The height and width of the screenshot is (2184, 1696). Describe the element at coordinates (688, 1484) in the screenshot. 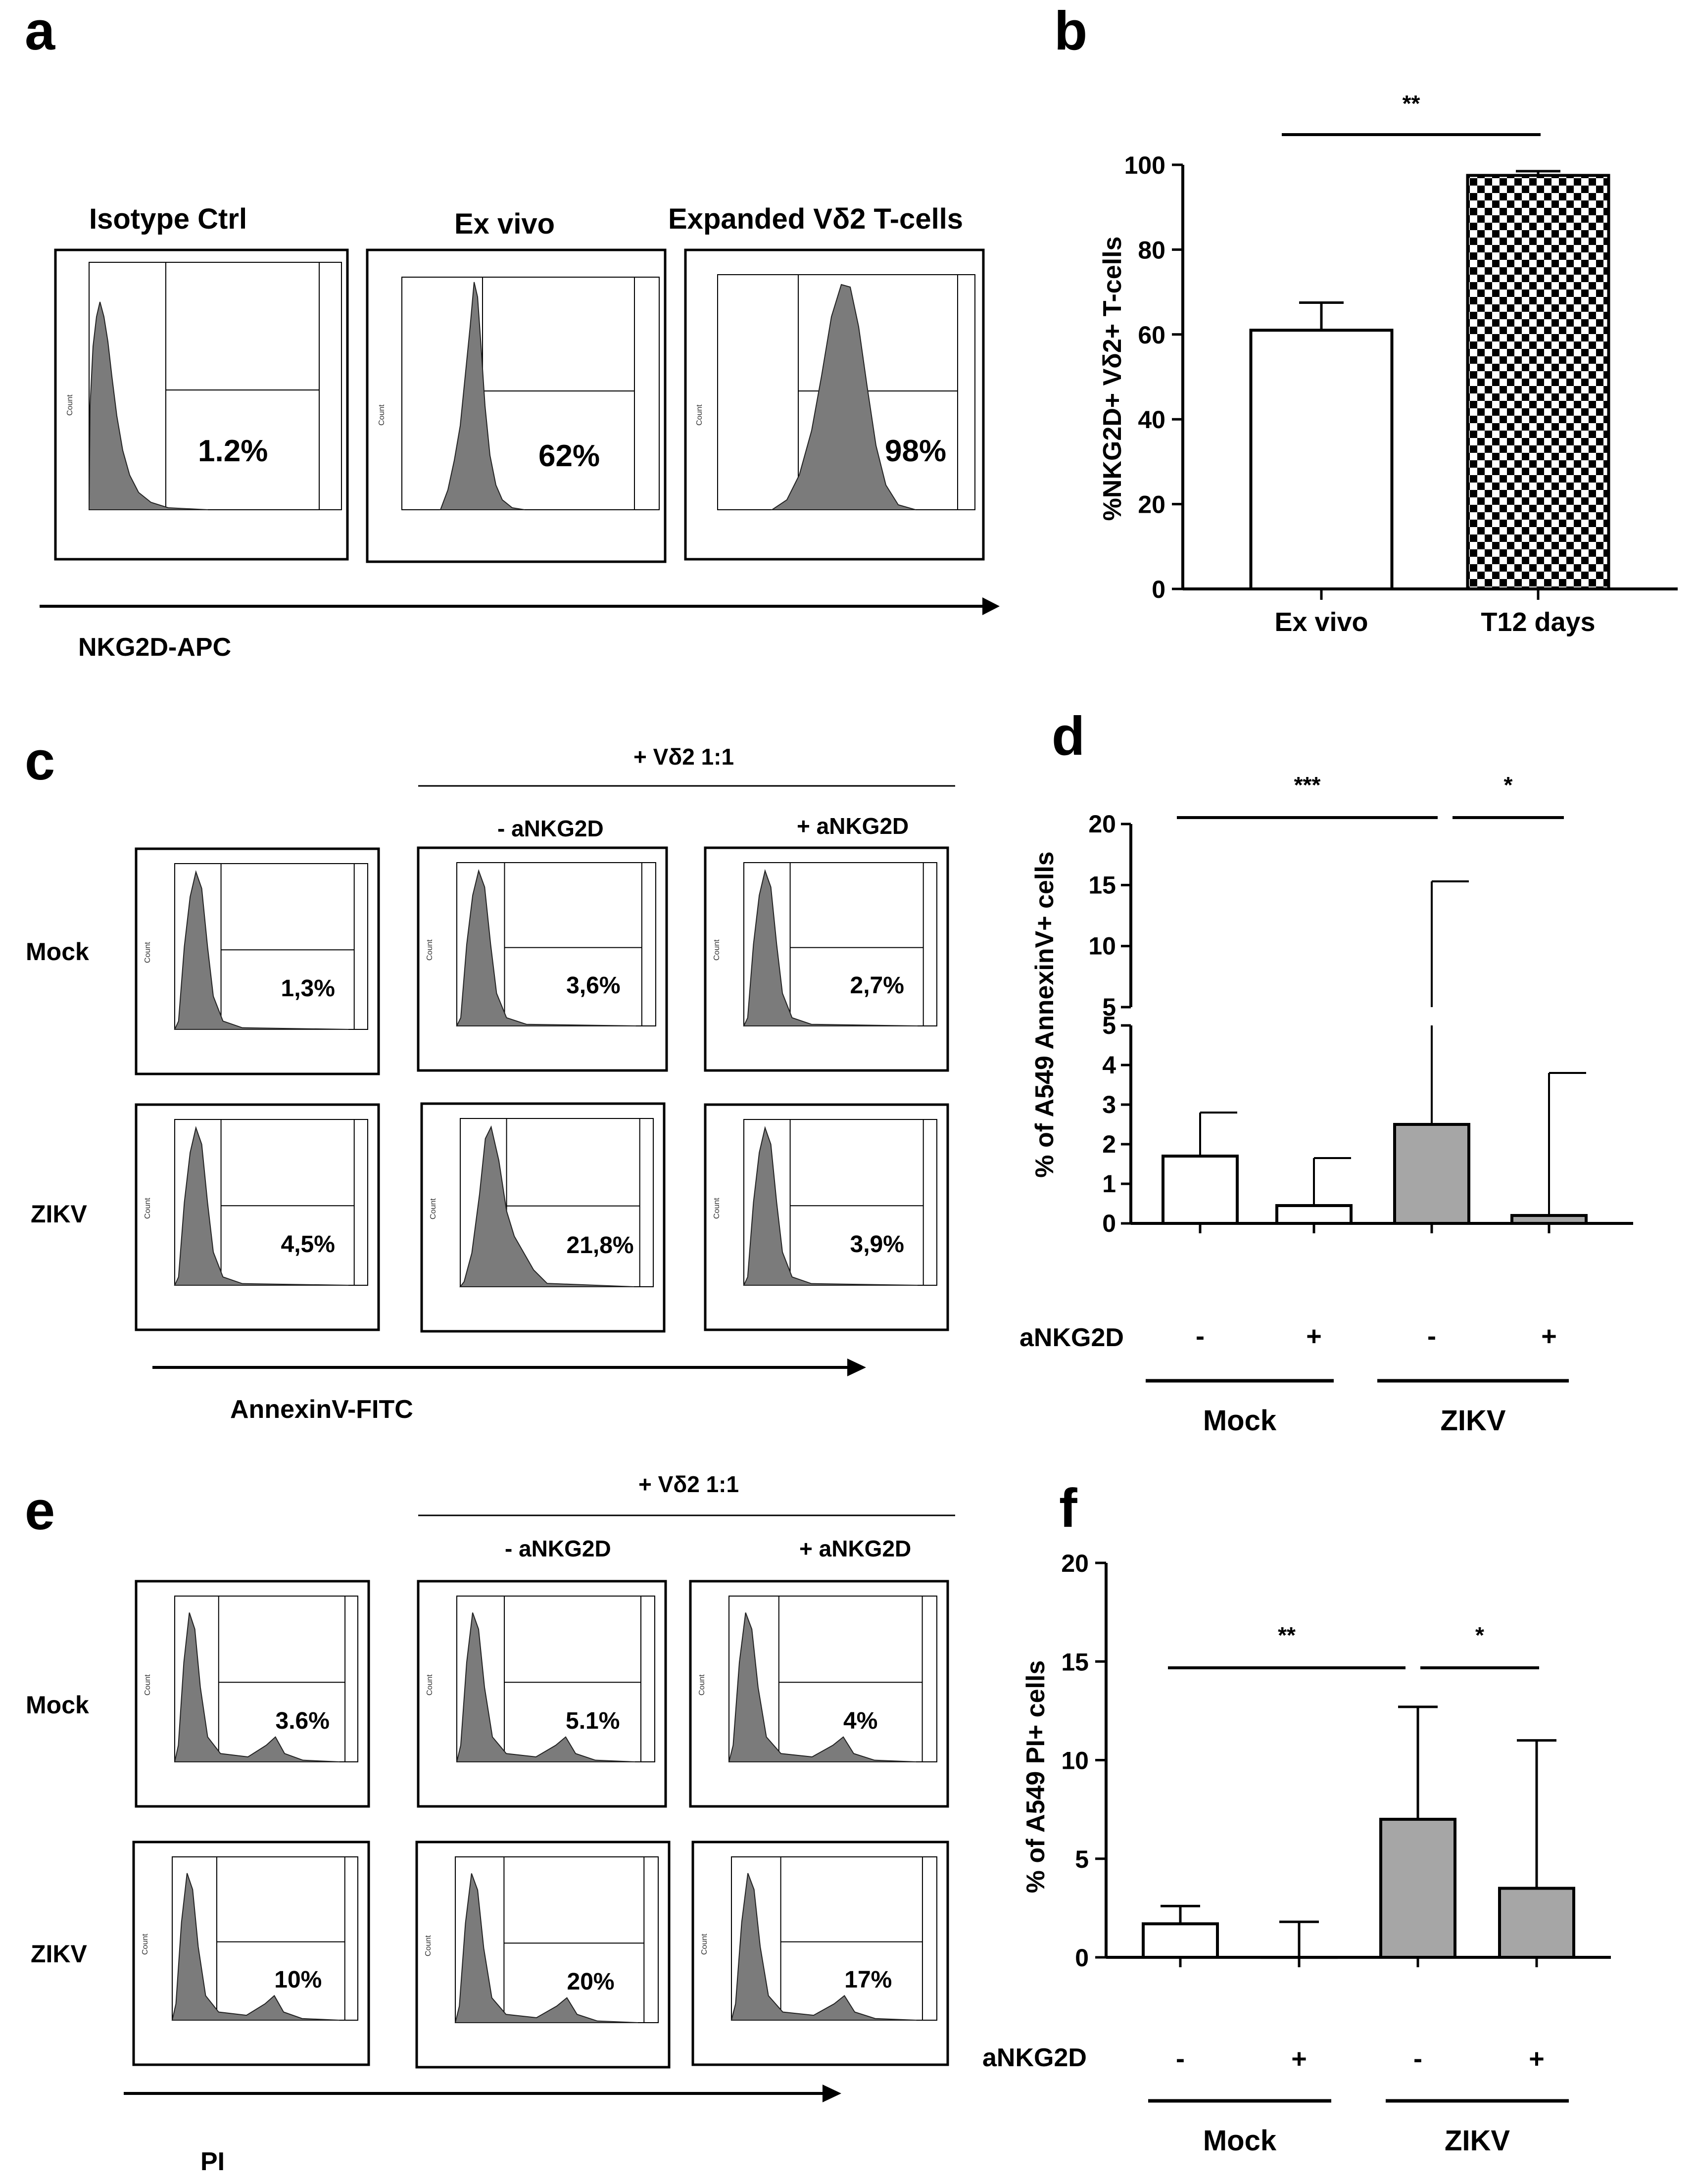

I see `panel-e-group-header: + Vδ2 1:1` at that location.